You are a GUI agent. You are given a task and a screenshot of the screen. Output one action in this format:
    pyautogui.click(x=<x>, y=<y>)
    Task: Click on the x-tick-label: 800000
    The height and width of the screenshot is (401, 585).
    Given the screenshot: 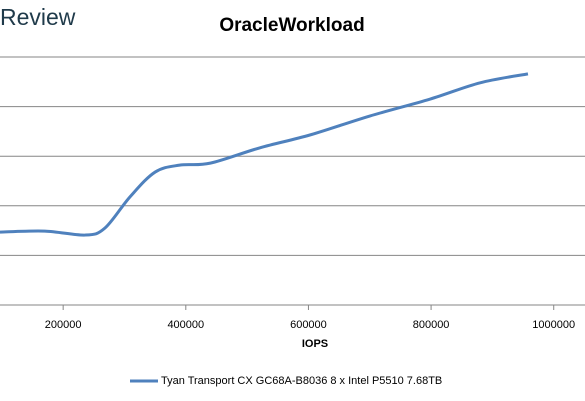 What is the action you would take?
    pyautogui.click(x=431, y=325)
    